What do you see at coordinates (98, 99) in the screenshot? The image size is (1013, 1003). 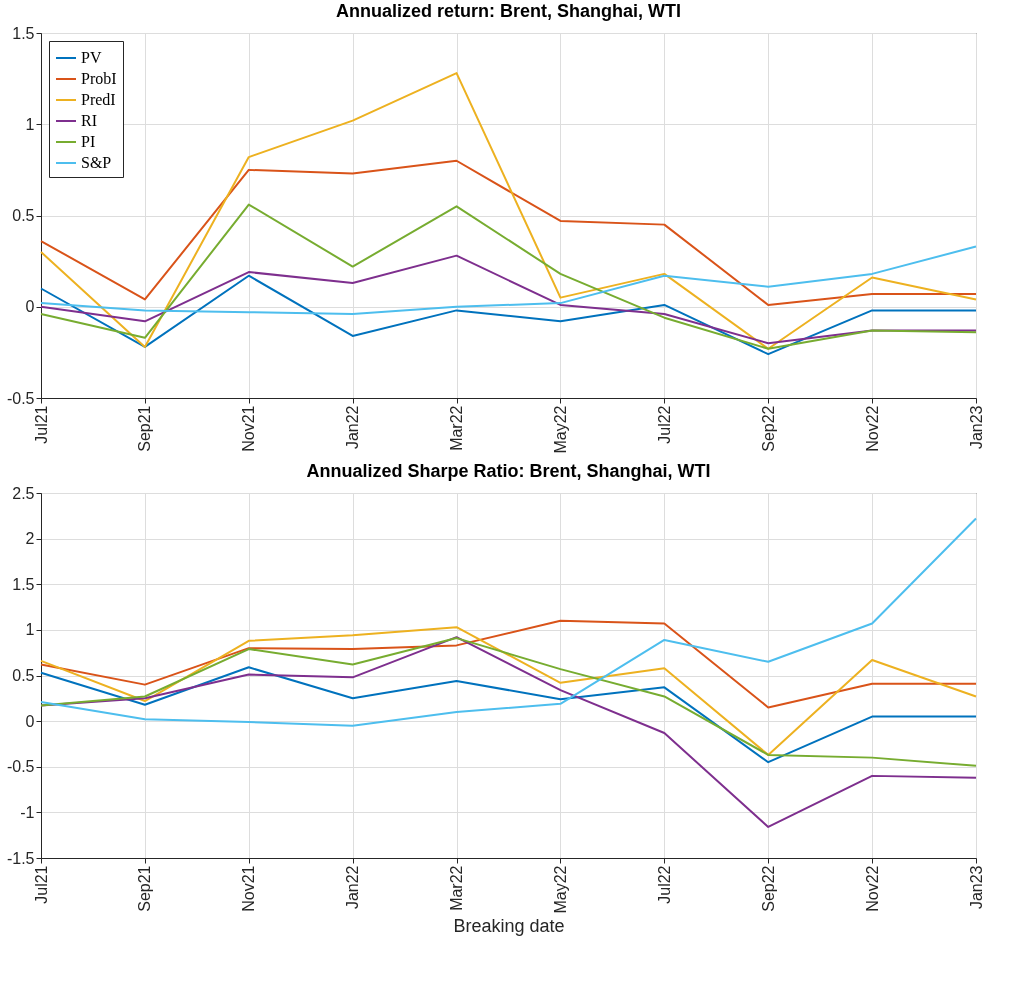 I see `legend-label: PredI` at bounding box center [98, 99].